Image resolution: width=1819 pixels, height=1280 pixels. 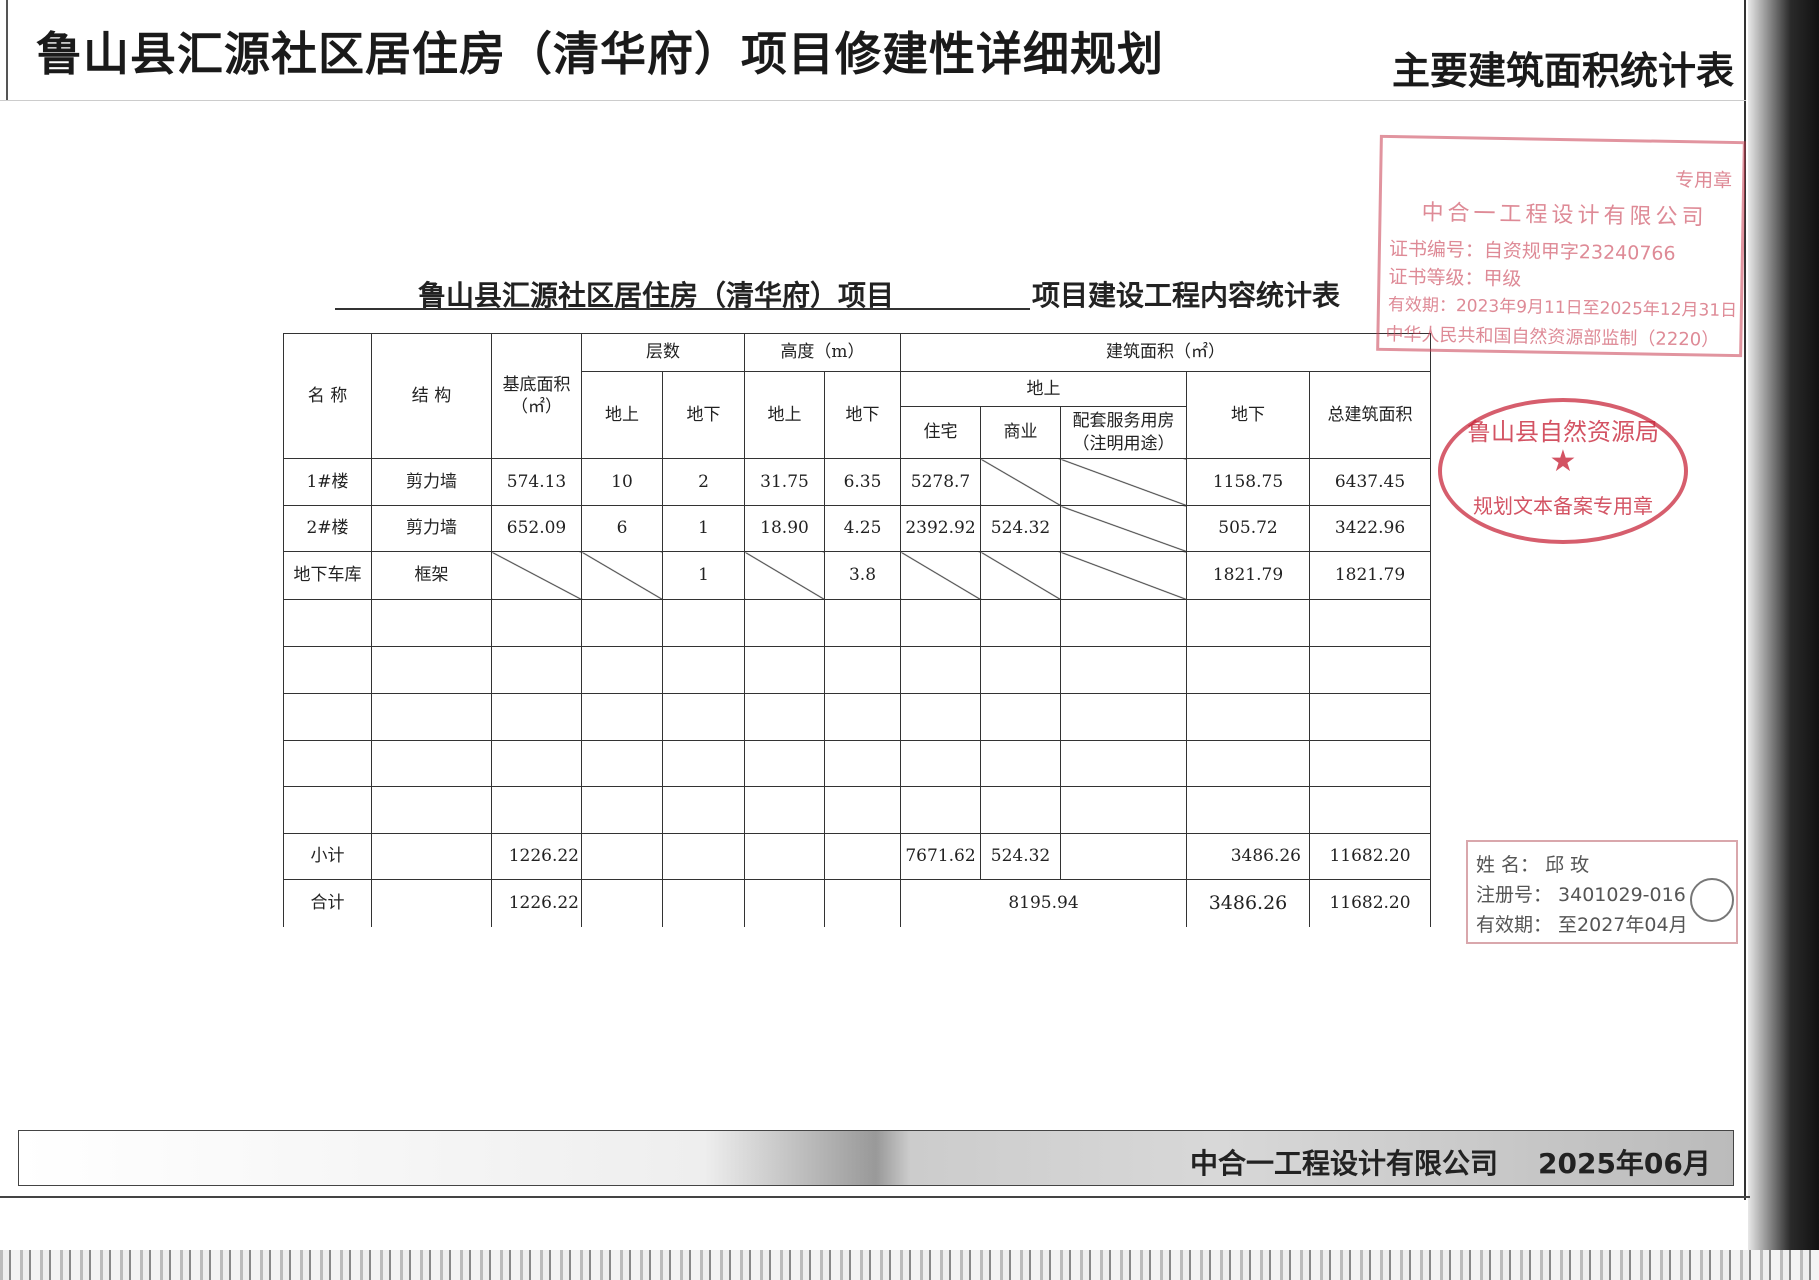 I want to click on header-height-below: 地下, so click(x=862, y=415).